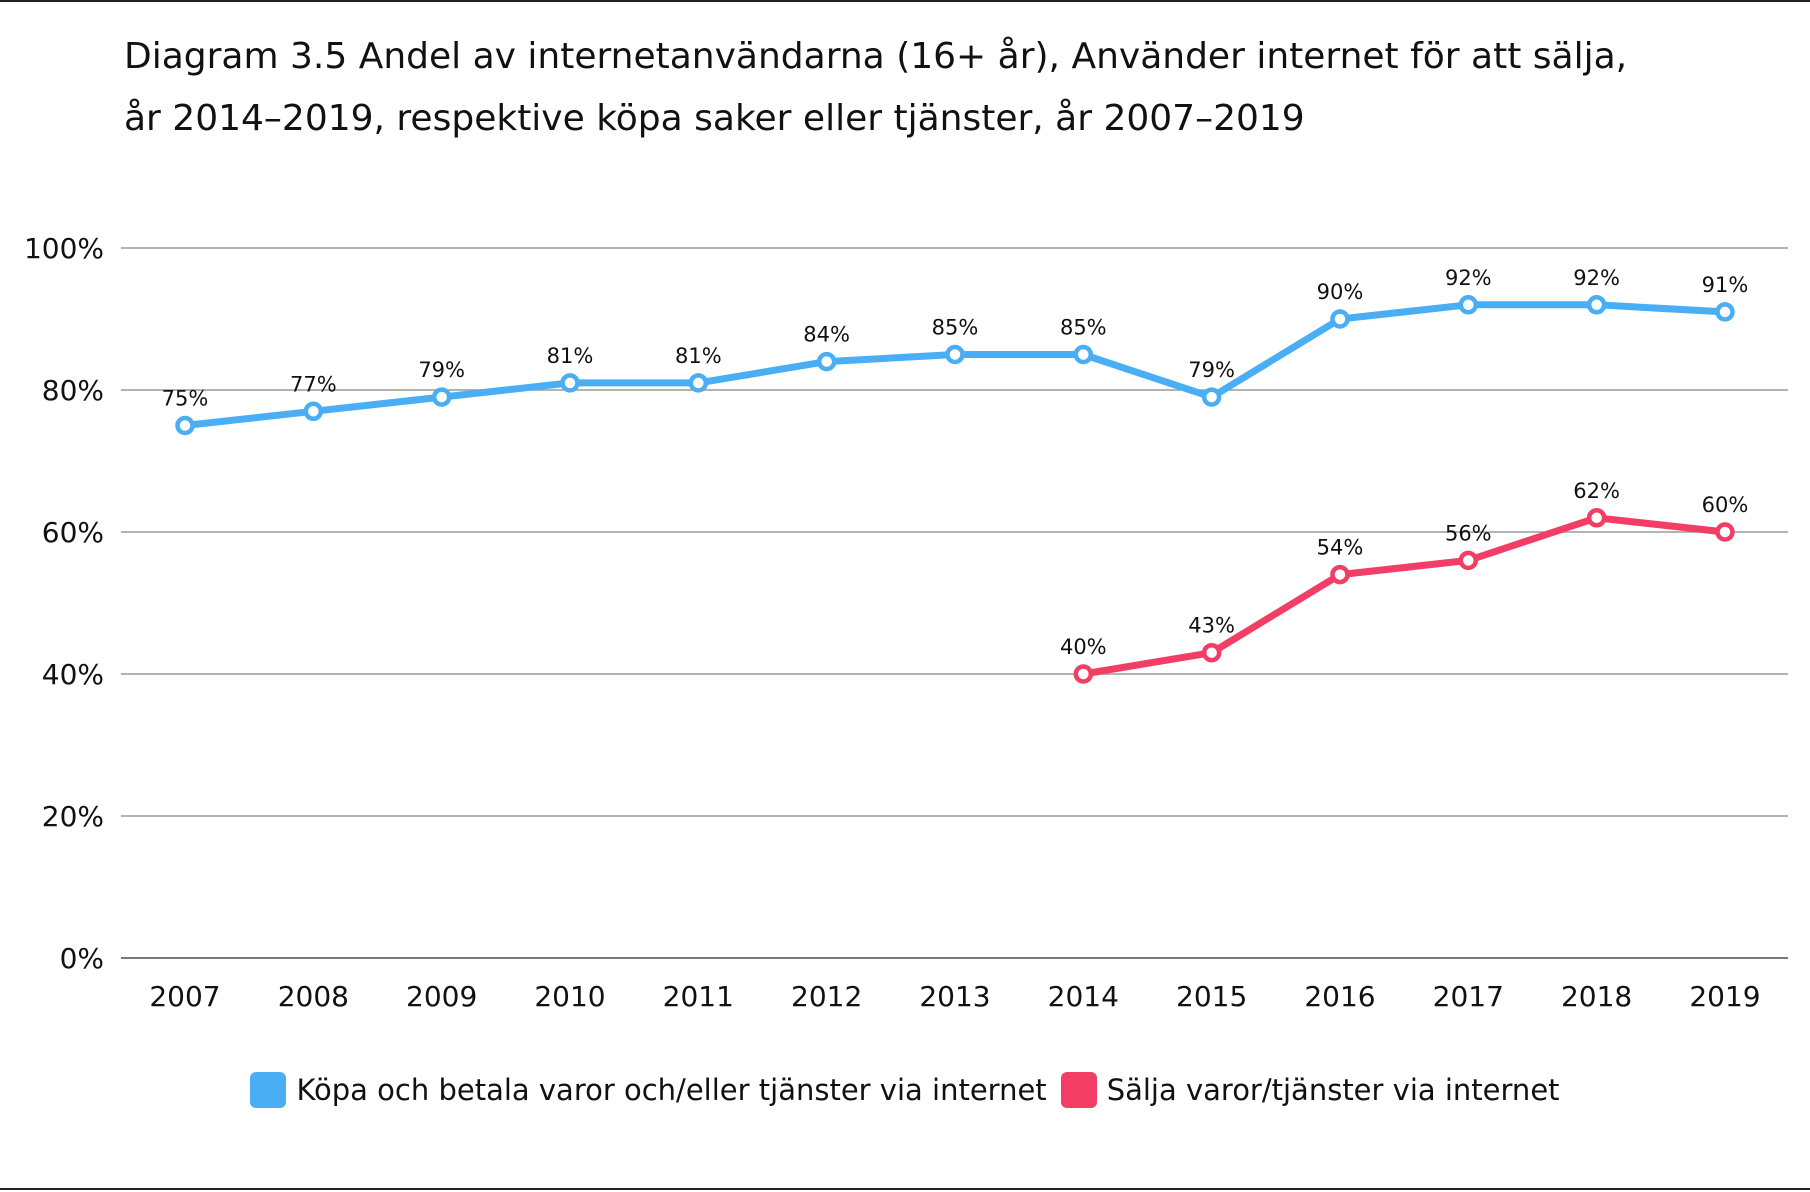 The image size is (1810, 1192). Describe the element at coordinates (1340, 548) in the screenshot. I see `data-label: 54%` at that location.